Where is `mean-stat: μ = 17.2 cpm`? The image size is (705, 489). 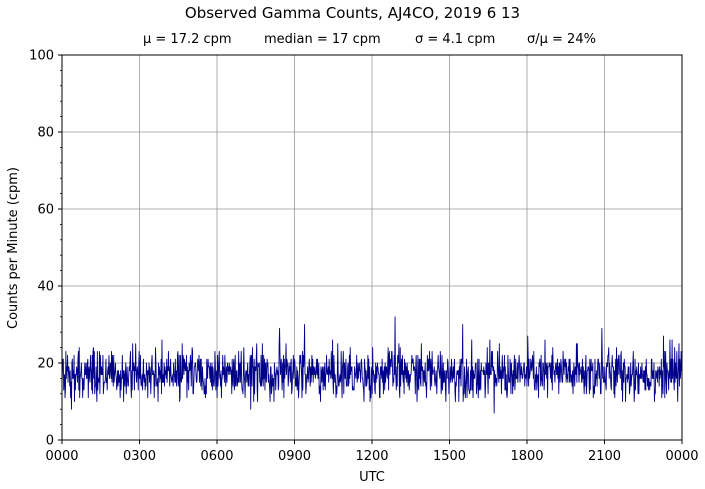
mean-stat: μ = 17.2 cpm is located at coordinates (187, 39).